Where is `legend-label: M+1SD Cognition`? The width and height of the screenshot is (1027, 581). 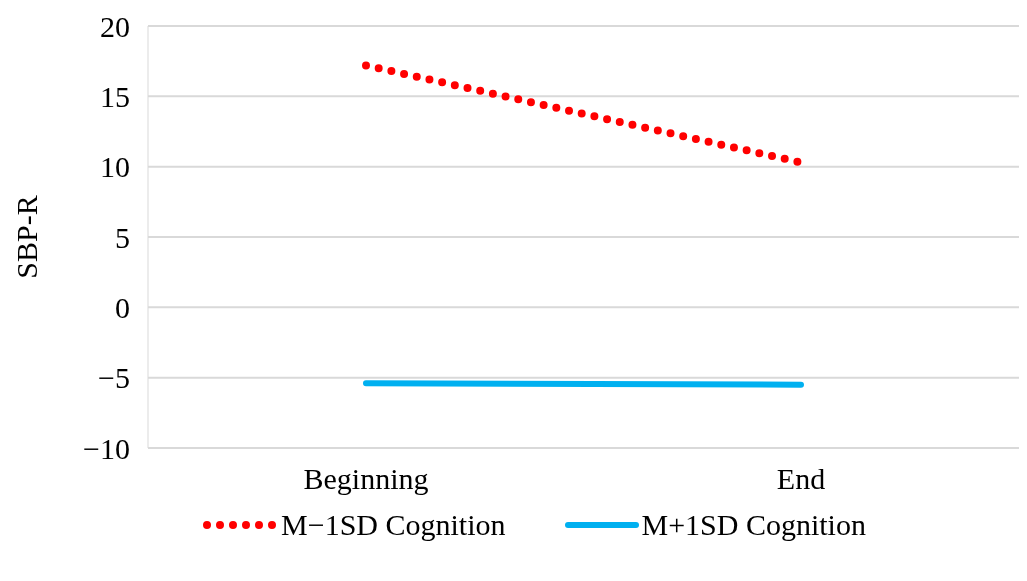 legend-label: M+1SD Cognition is located at coordinates (753, 525).